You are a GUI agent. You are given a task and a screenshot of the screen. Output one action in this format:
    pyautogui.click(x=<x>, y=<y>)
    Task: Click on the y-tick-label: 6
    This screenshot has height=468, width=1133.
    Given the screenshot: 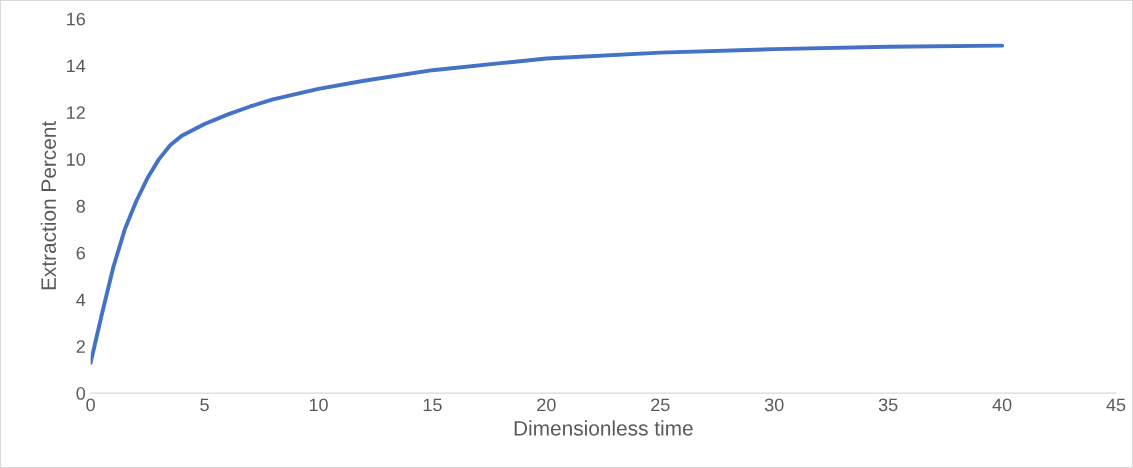 What is the action you would take?
    pyautogui.click(x=80, y=253)
    